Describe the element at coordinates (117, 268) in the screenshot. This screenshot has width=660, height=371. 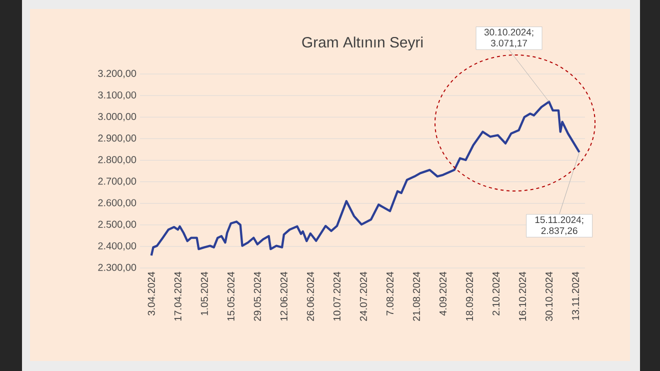
I see `y-tick-label: 2.300,00` at that location.